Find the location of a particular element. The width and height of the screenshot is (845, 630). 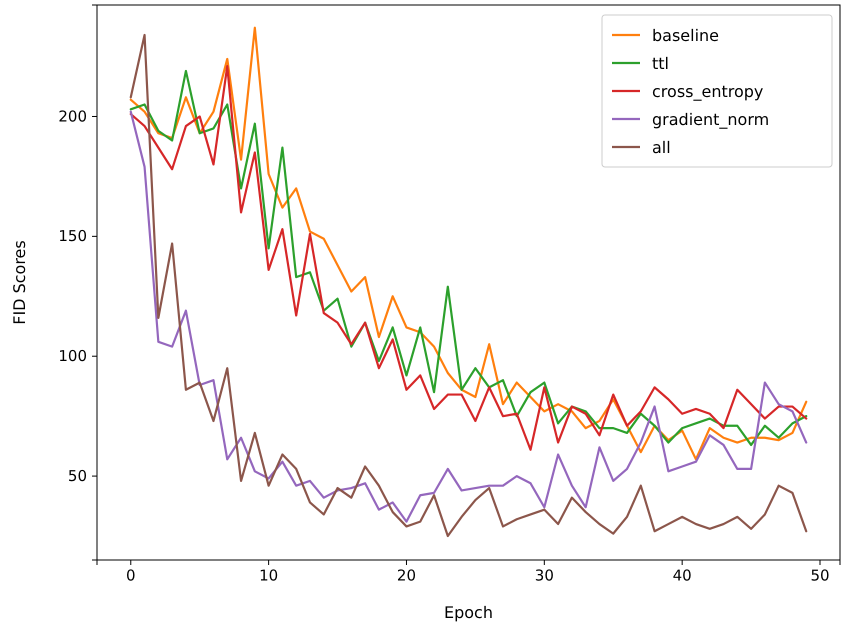

y-tick-label: 50 is located at coordinates (77, 475).